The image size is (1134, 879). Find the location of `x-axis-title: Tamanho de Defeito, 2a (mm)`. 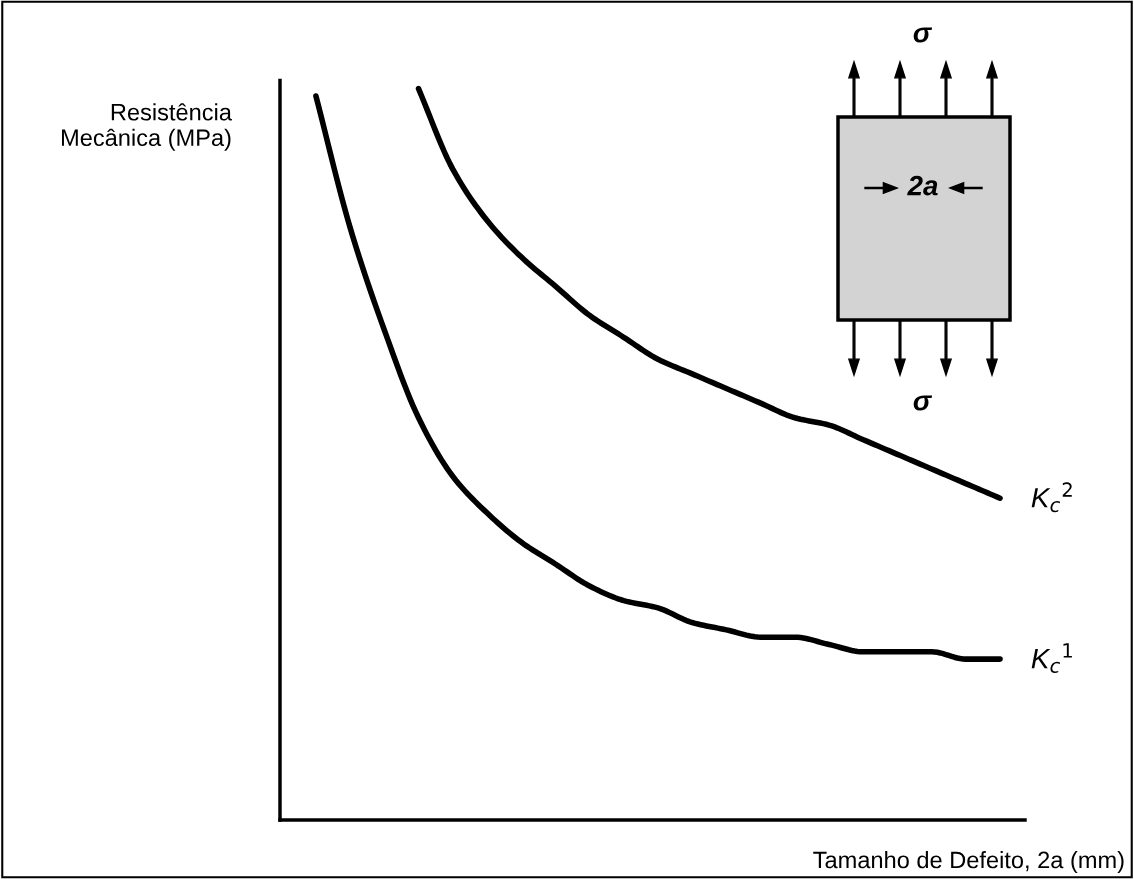

x-axis-title: Tamanho de Defeito, 2a (mm) is located at coordinates (968, 861).